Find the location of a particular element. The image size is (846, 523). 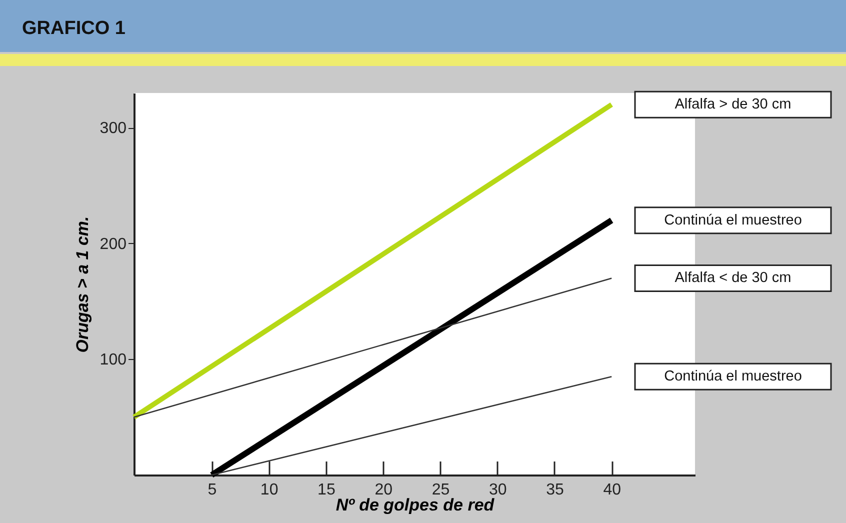

y-tick-label: 200 is located at coordinates (113, 244).